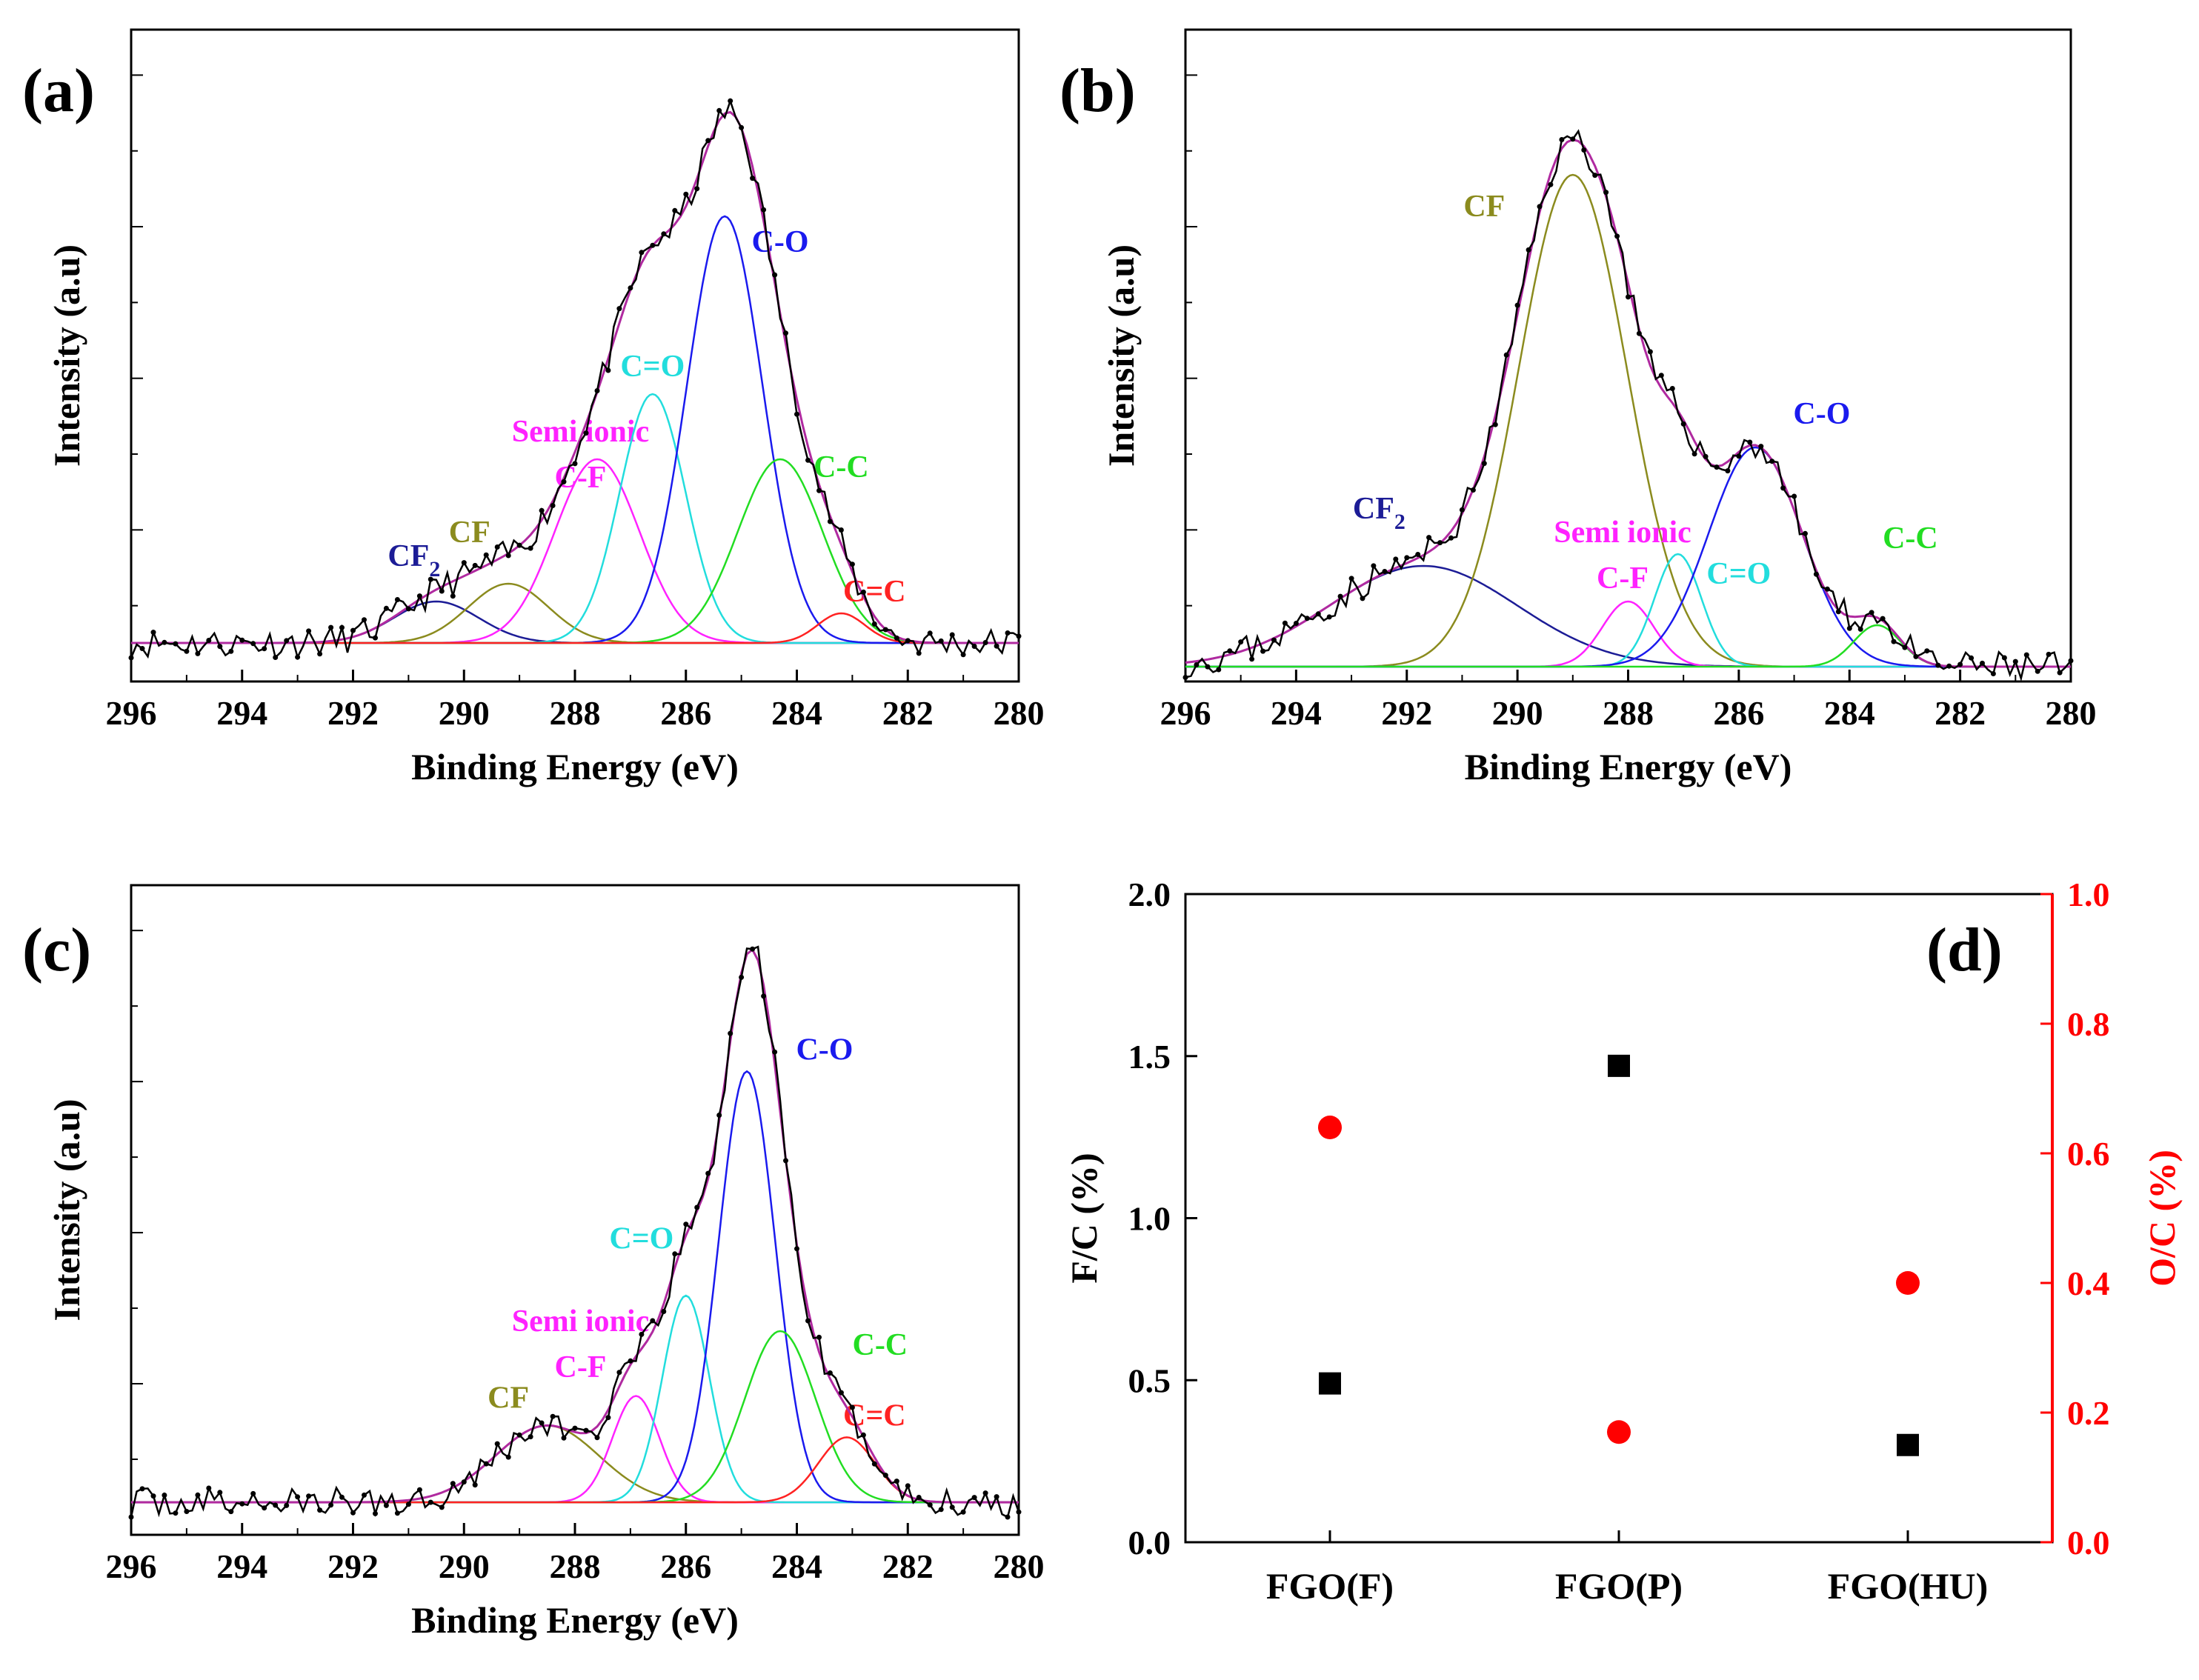 This screenshot has height=1680, width=2199. What do you see at coordinates (1084, 1218) in the screenshot?
I see `y-left-axis-title: F/C (%)` at bounding box center [1084, 1218].